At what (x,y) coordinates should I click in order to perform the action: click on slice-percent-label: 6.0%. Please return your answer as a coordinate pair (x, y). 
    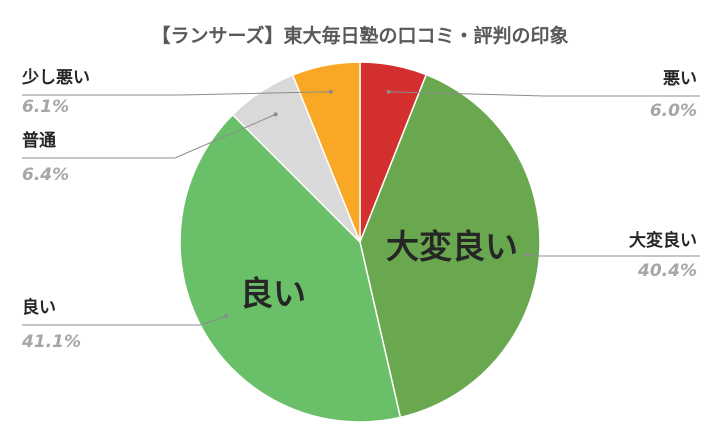
    Looking at the image, I should click on (673, 111).